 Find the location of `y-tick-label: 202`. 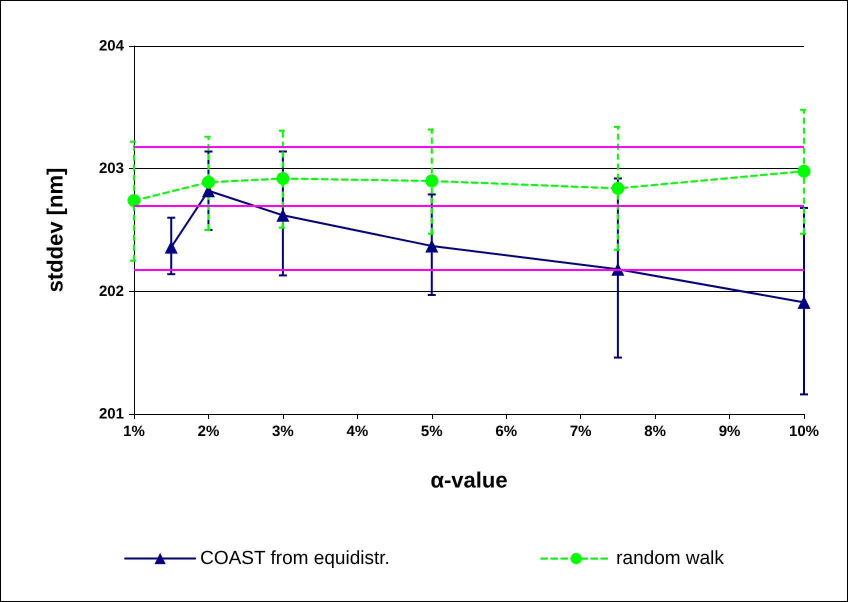

y-tick-label: 202 is located at coordinates (111, 291).